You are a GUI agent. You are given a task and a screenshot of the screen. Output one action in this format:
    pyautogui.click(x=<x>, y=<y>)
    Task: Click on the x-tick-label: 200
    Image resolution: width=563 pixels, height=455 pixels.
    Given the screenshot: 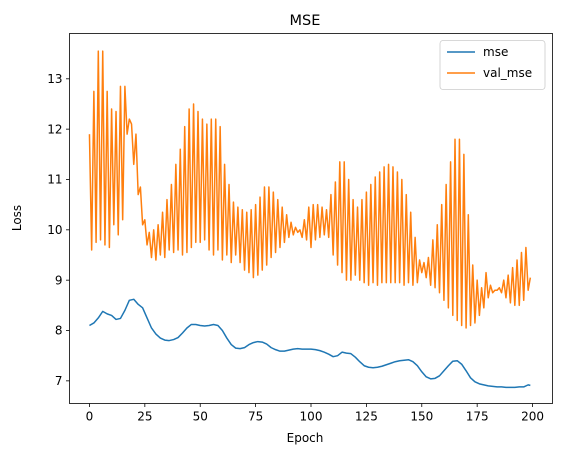 What is the action you would take?
    pyautogui.click(x=532, y=417)
    